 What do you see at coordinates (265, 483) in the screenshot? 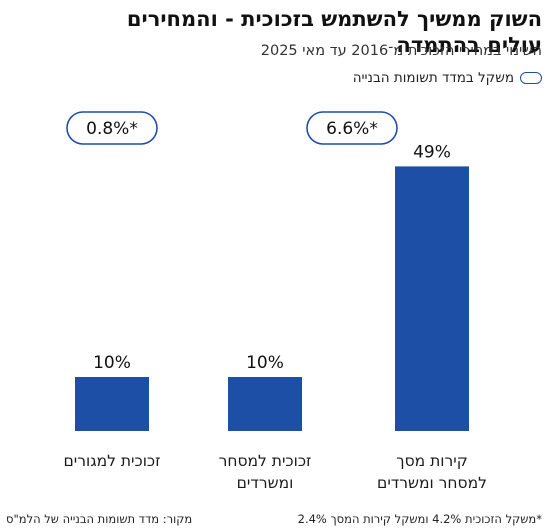
I see `category-label-2-line-2: ומשרדים` at bounding box center [265, 483].